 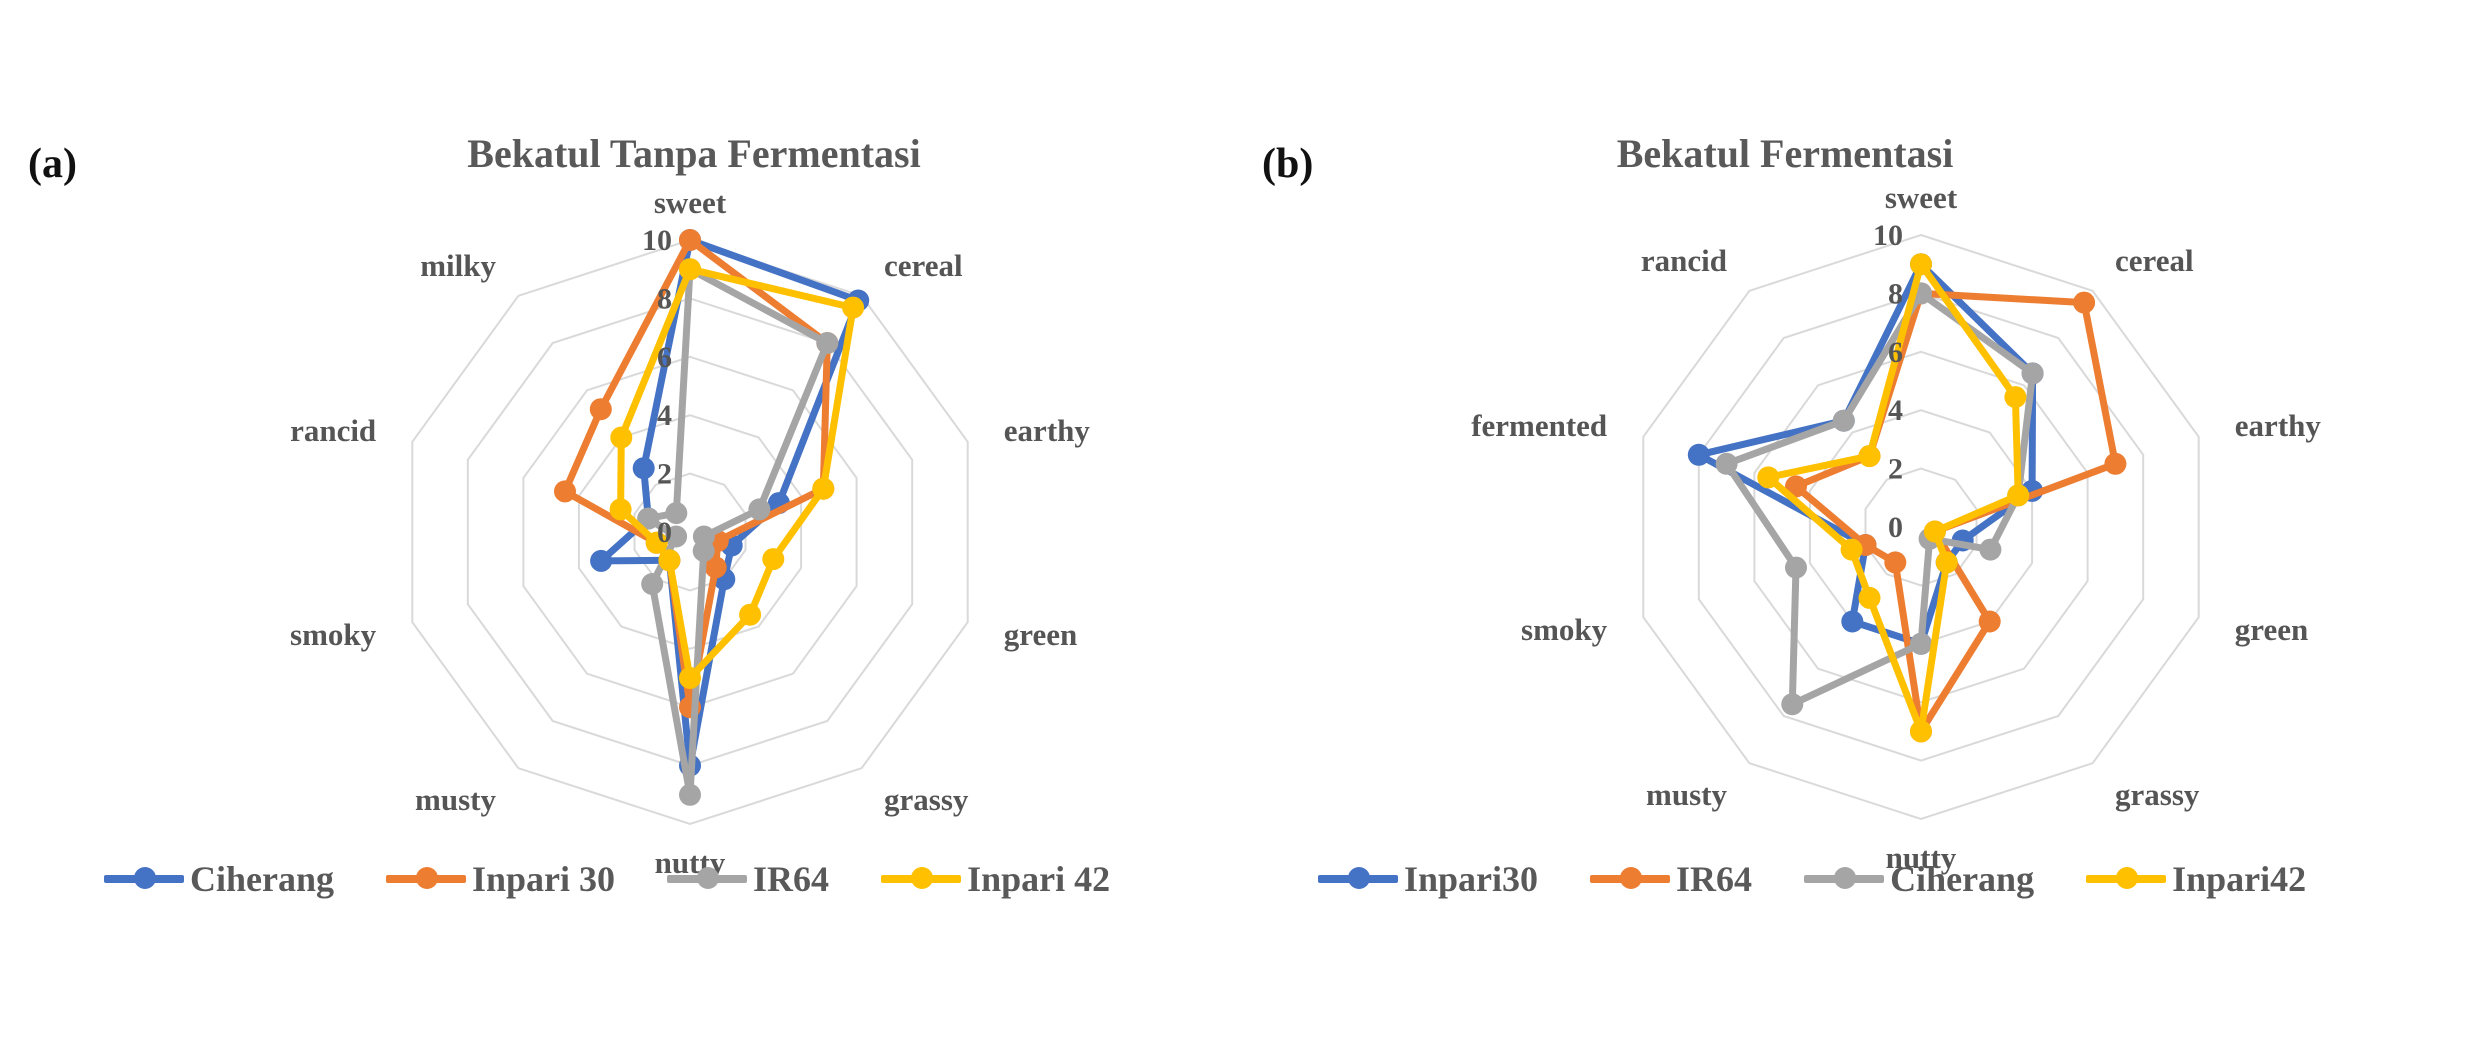 I want to click on tick-label: 4, so click(x=1895, y=410).